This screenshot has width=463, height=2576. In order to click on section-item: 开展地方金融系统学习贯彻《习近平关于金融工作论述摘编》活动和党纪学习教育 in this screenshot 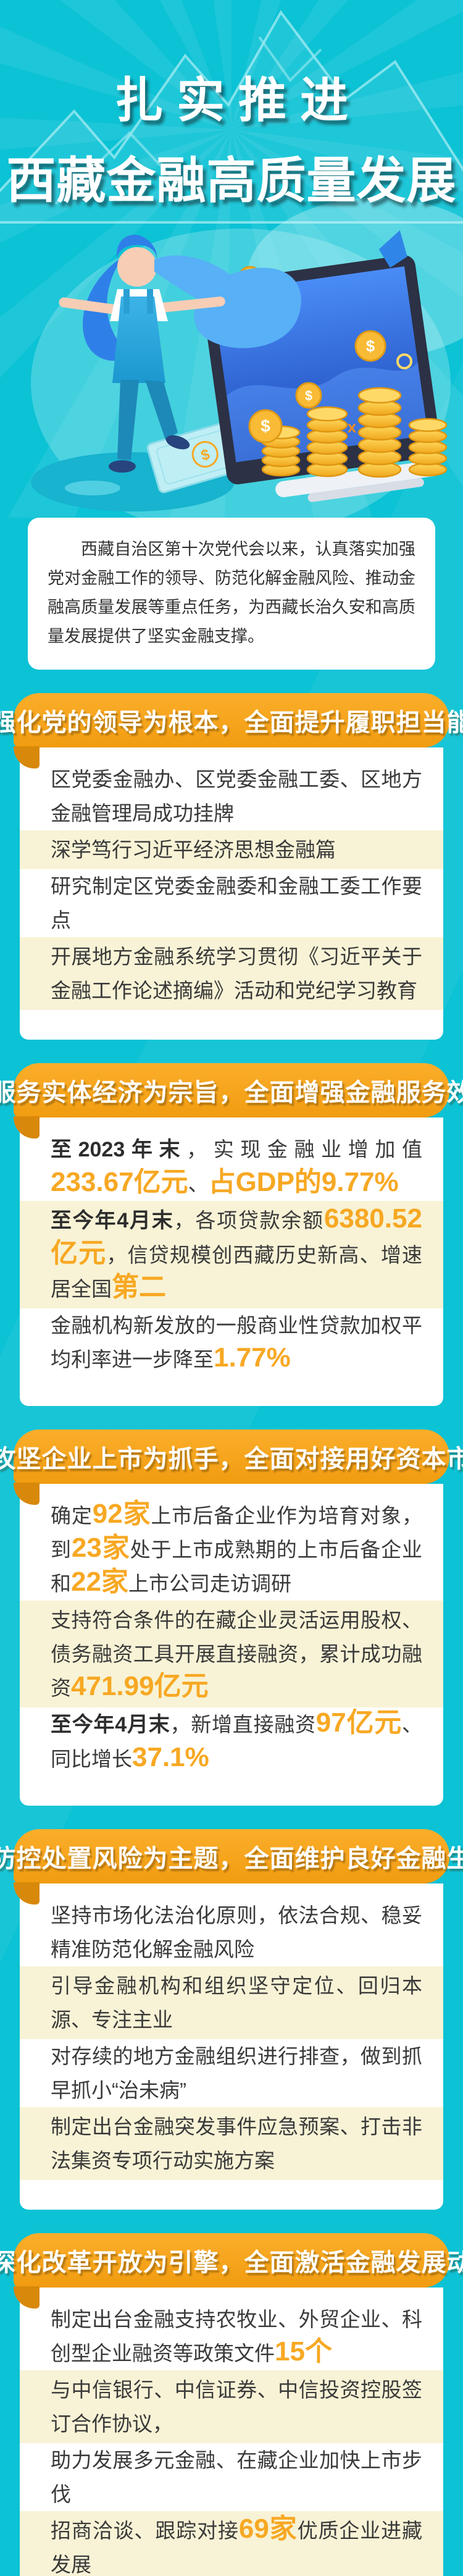, I will do `click(231, 973)`.